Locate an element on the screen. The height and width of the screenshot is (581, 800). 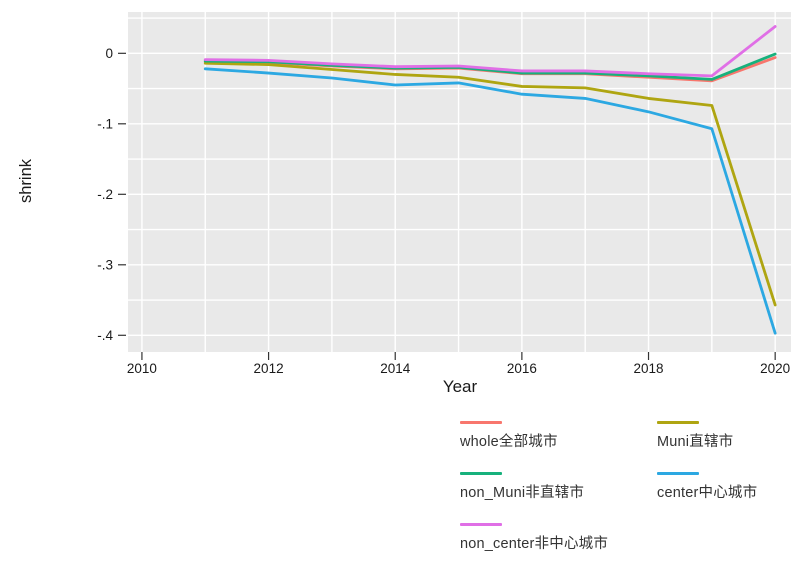
legend-item-whole: whole全部城市 is located at coordinates (557, 436).